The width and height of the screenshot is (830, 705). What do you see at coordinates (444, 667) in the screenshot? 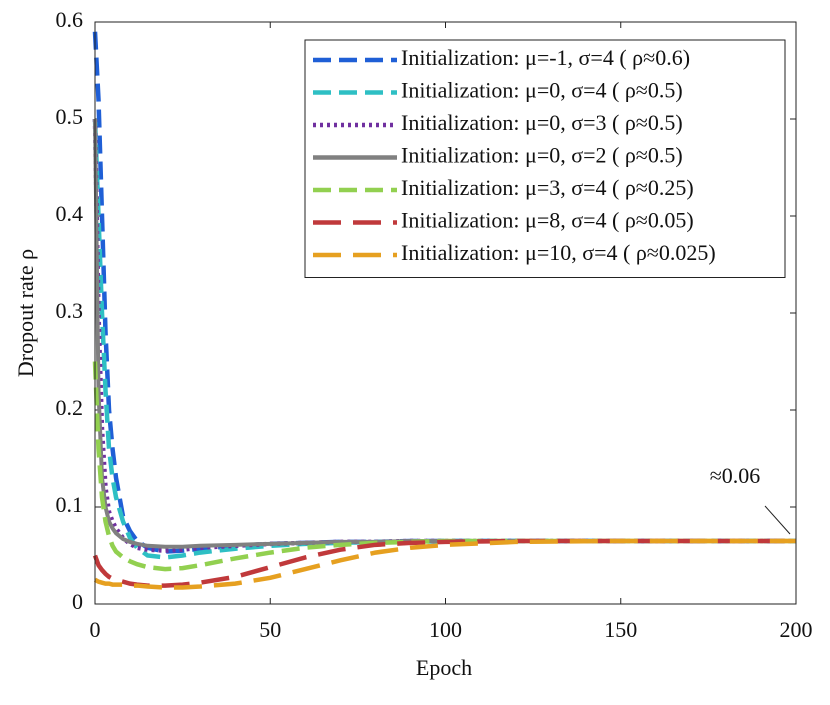
I see `x-axis-label: Epoch` at bounding box center [444, 667].